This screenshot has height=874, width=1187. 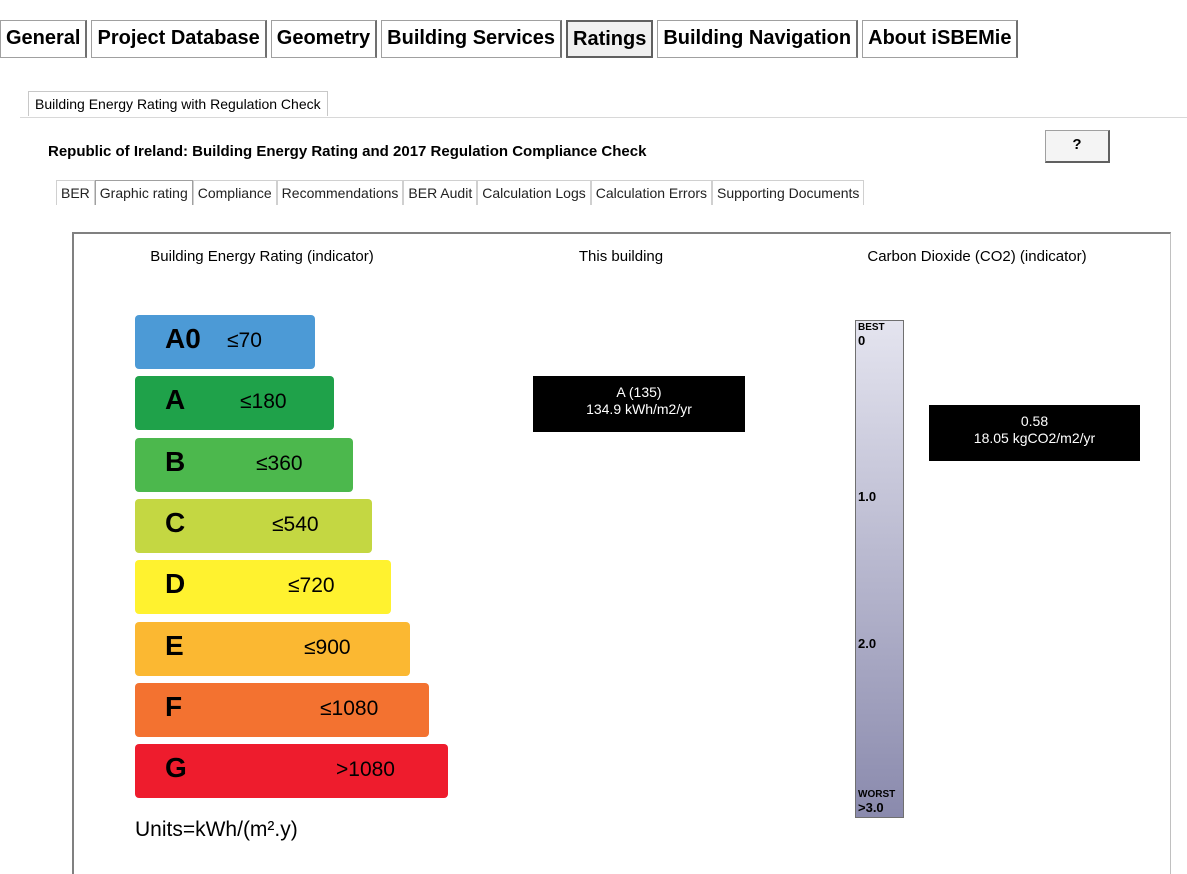 What do you see at coordinates (282, 709) in the screenshot?
I see `rating-bar: F ≤1080` at bounding box center [282, 709].